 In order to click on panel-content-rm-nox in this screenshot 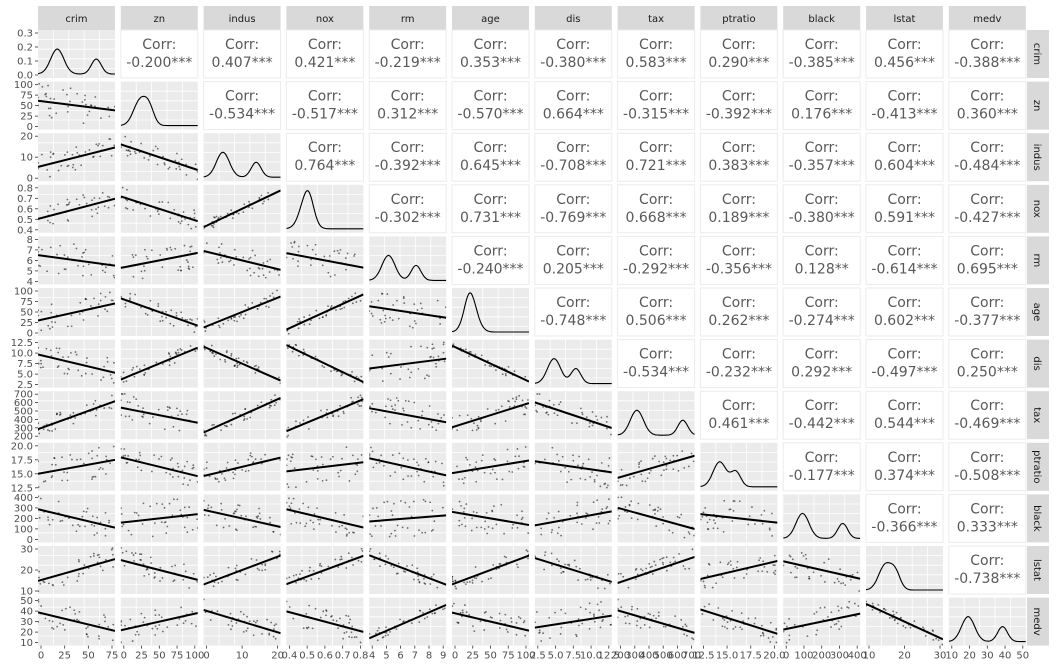, I will do `click(325, 260)`.